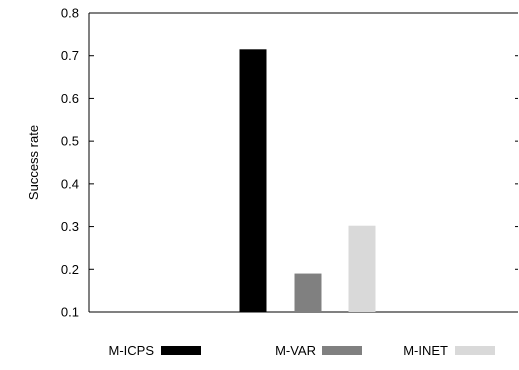 The height and width of the screenshot is (370, 519). Describe the element at coordinates (132, 350) in the screenshot. I see `legend-label-m-icps: M-ICPS` at that location.